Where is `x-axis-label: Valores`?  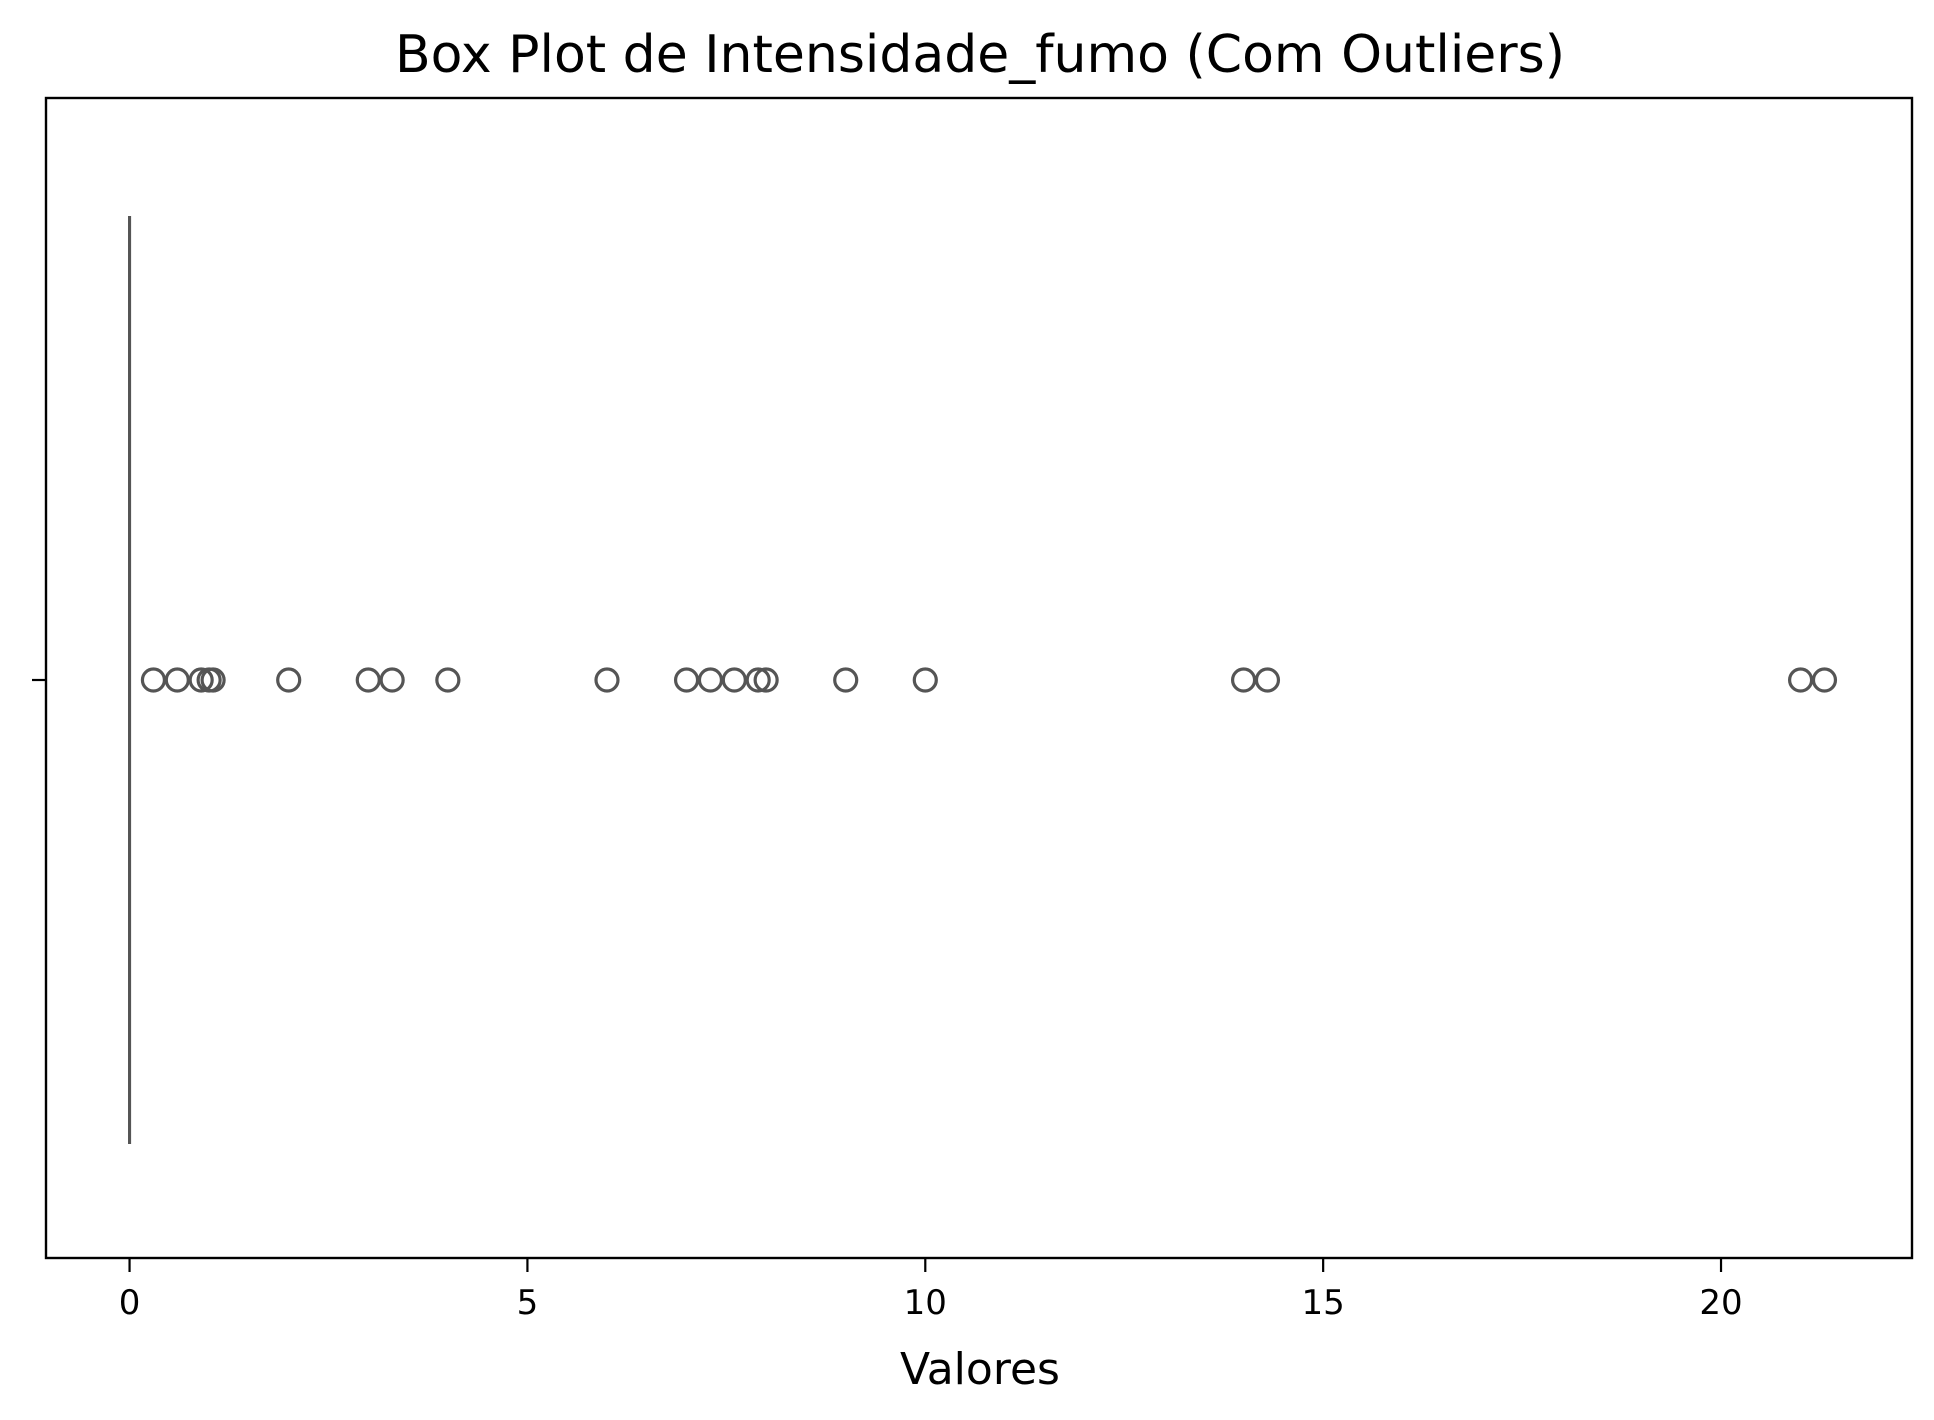
x-axis-label: Valores is located at coordinates (980, 1369).